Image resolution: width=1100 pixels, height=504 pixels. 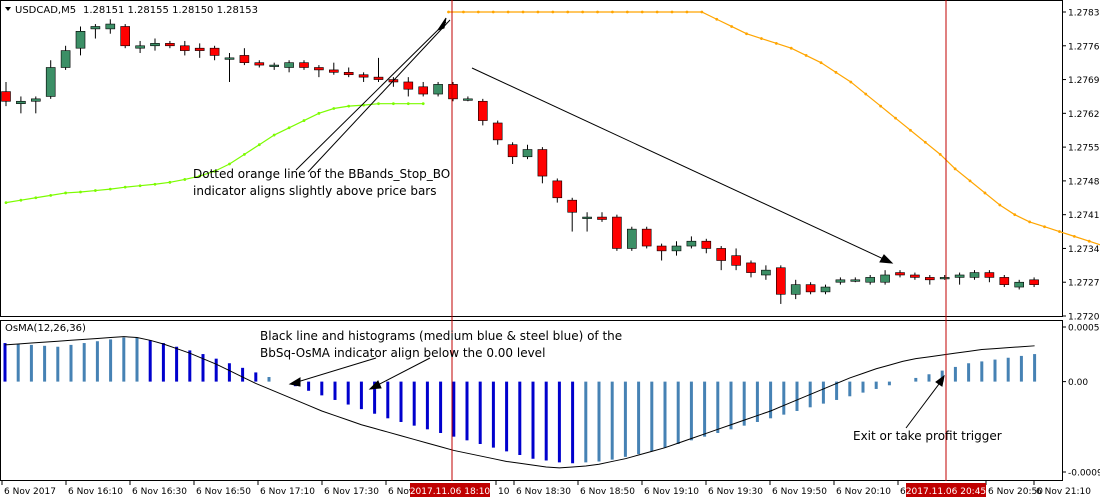 What do you see at coordinates (379, 96) in the screenshot?
I see `arrow-orange-note-b` at bounding box center [379, 96].